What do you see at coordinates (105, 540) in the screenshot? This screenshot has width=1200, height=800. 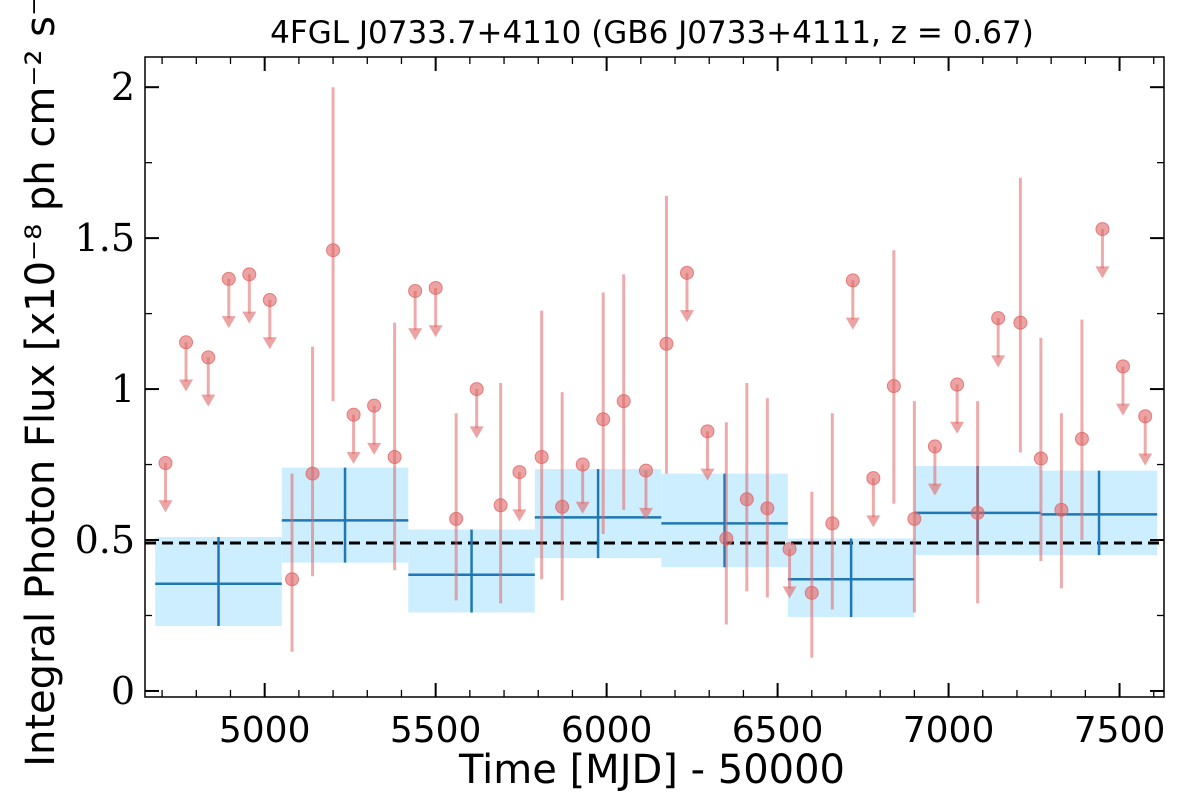 I see `y-tick-label: 0.5` at bounding box center [105, 540].